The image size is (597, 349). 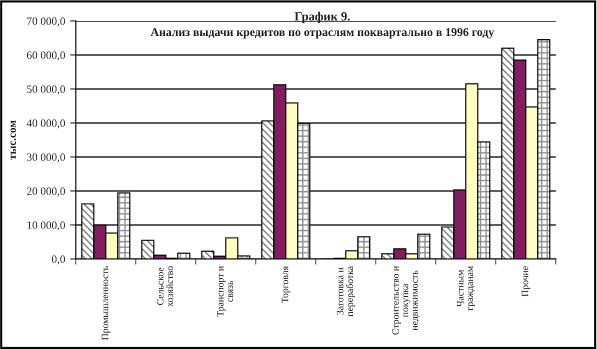 What do you see at coordinates (46, 22) in the screenshot?
I see `y-tick-label: 70 000,0` at bounding box center [46, 22].